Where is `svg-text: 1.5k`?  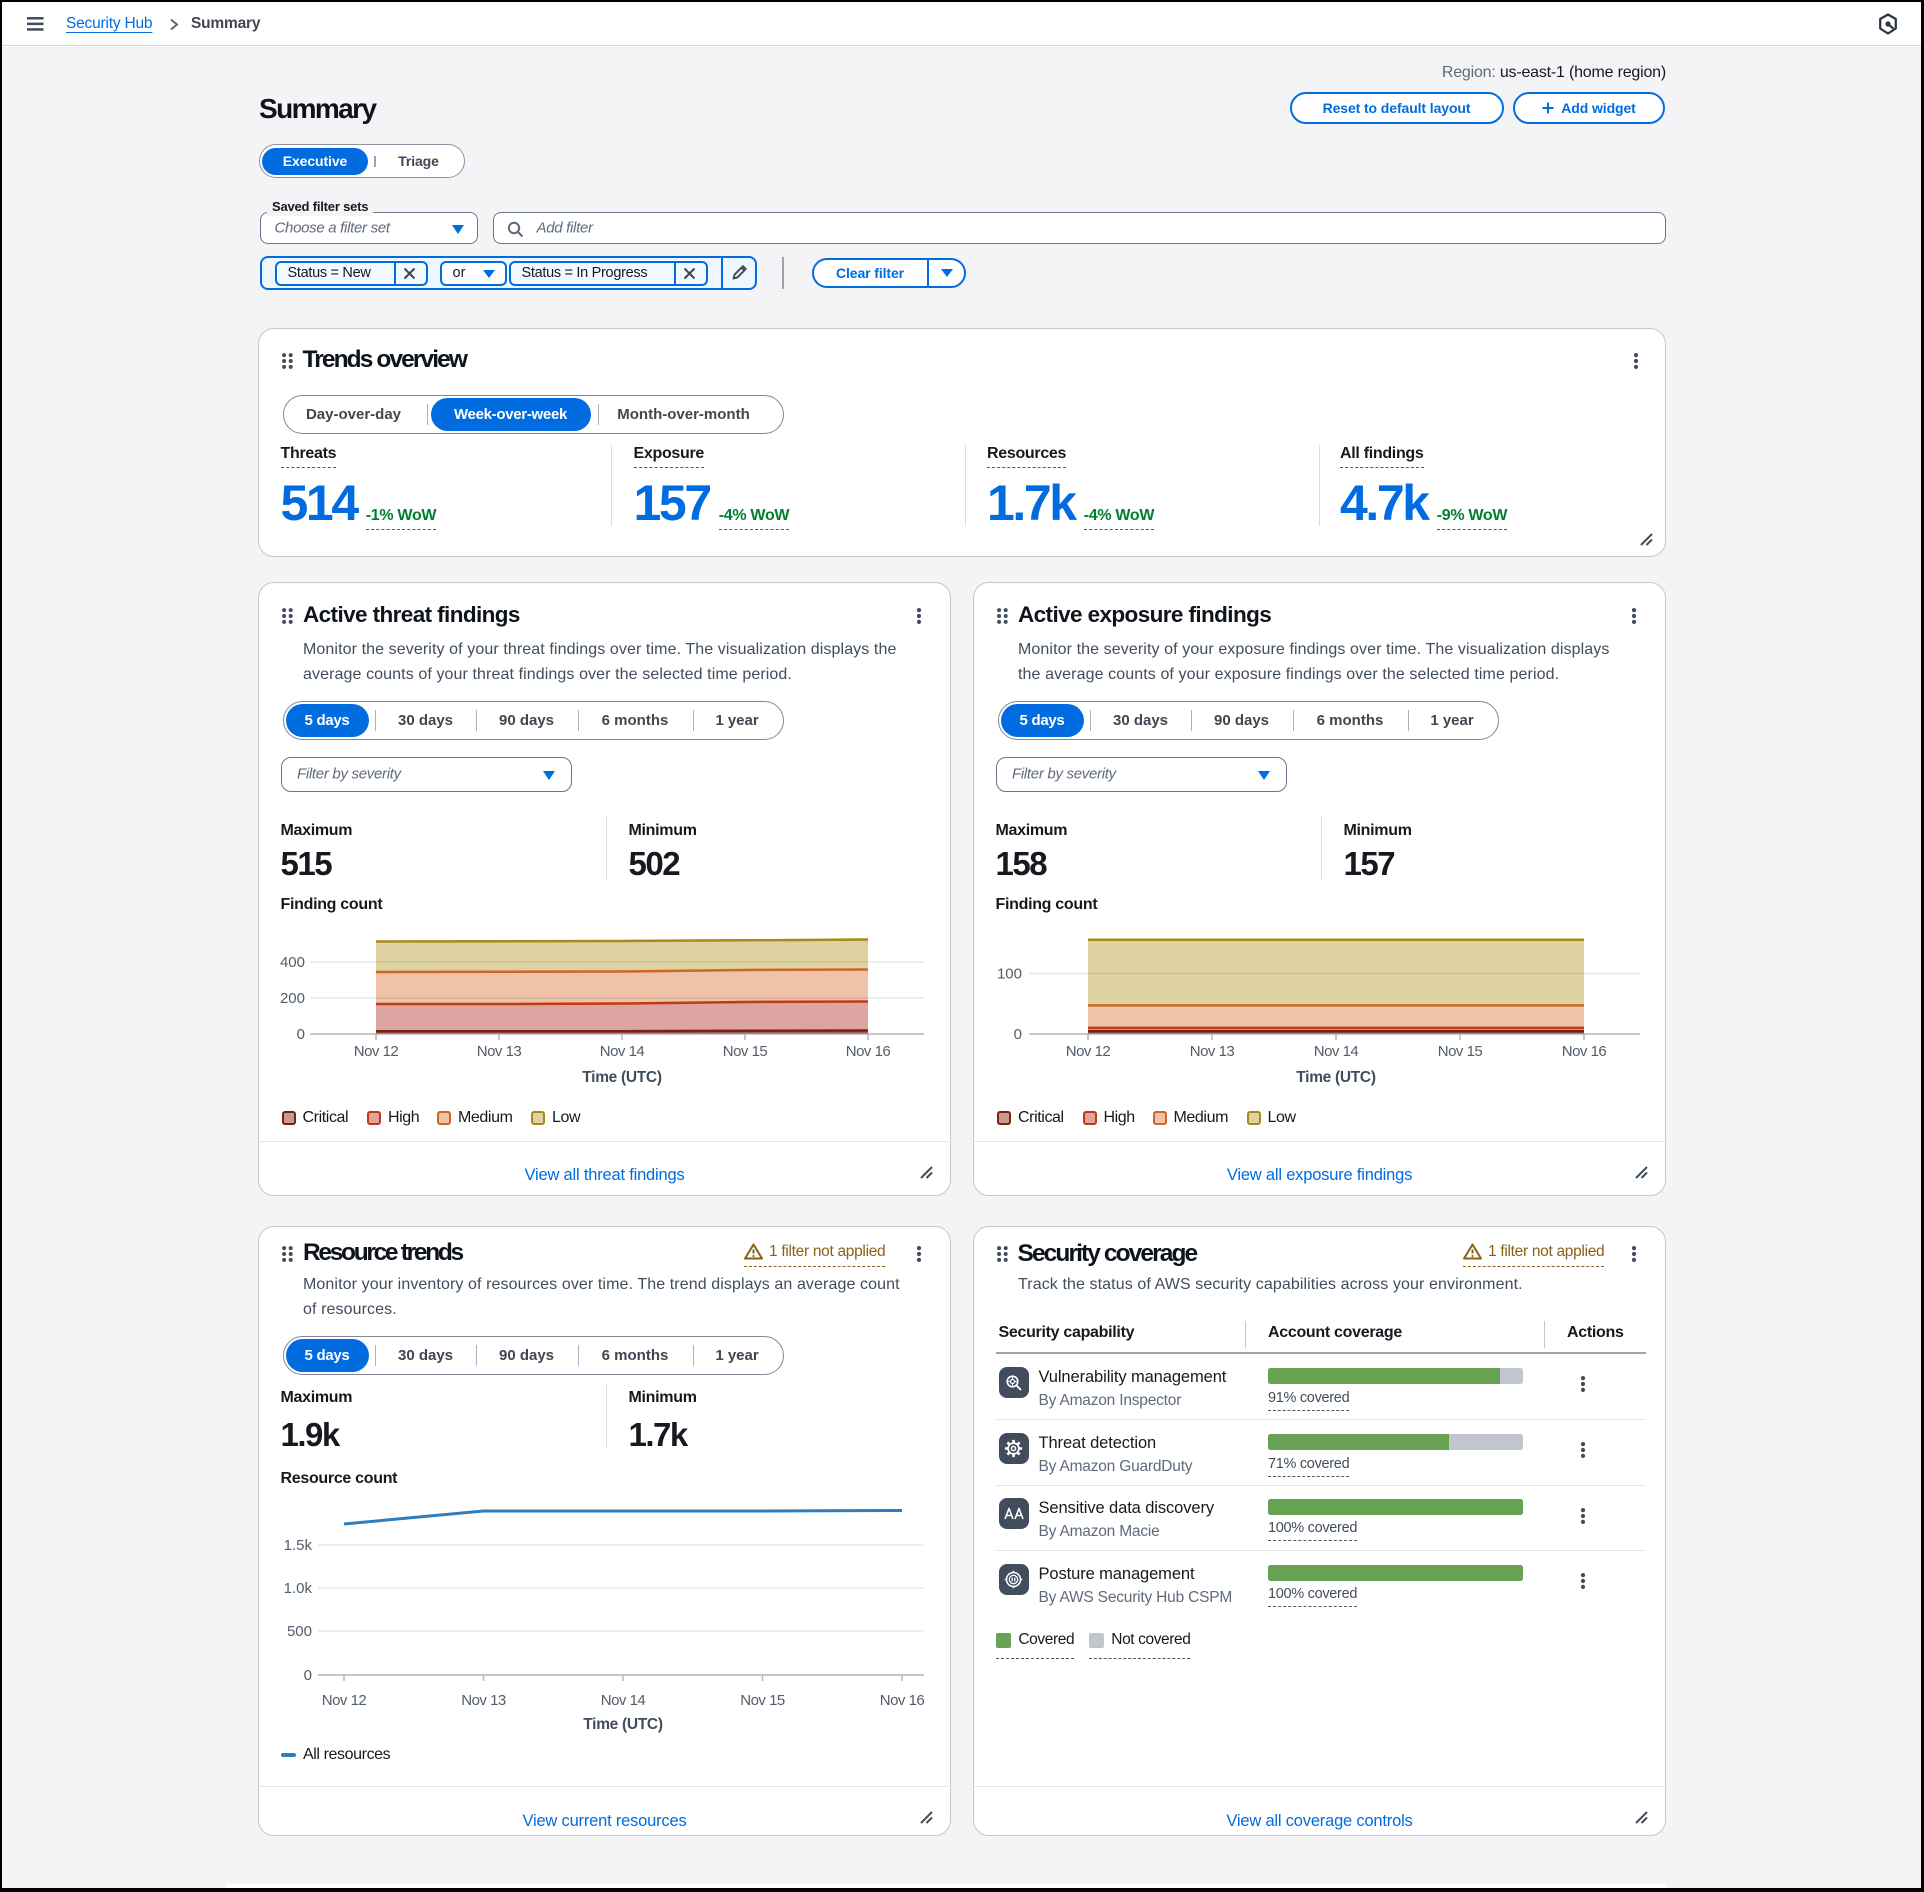
svg-text: 1.5k is located at coordinates (298, 1545).